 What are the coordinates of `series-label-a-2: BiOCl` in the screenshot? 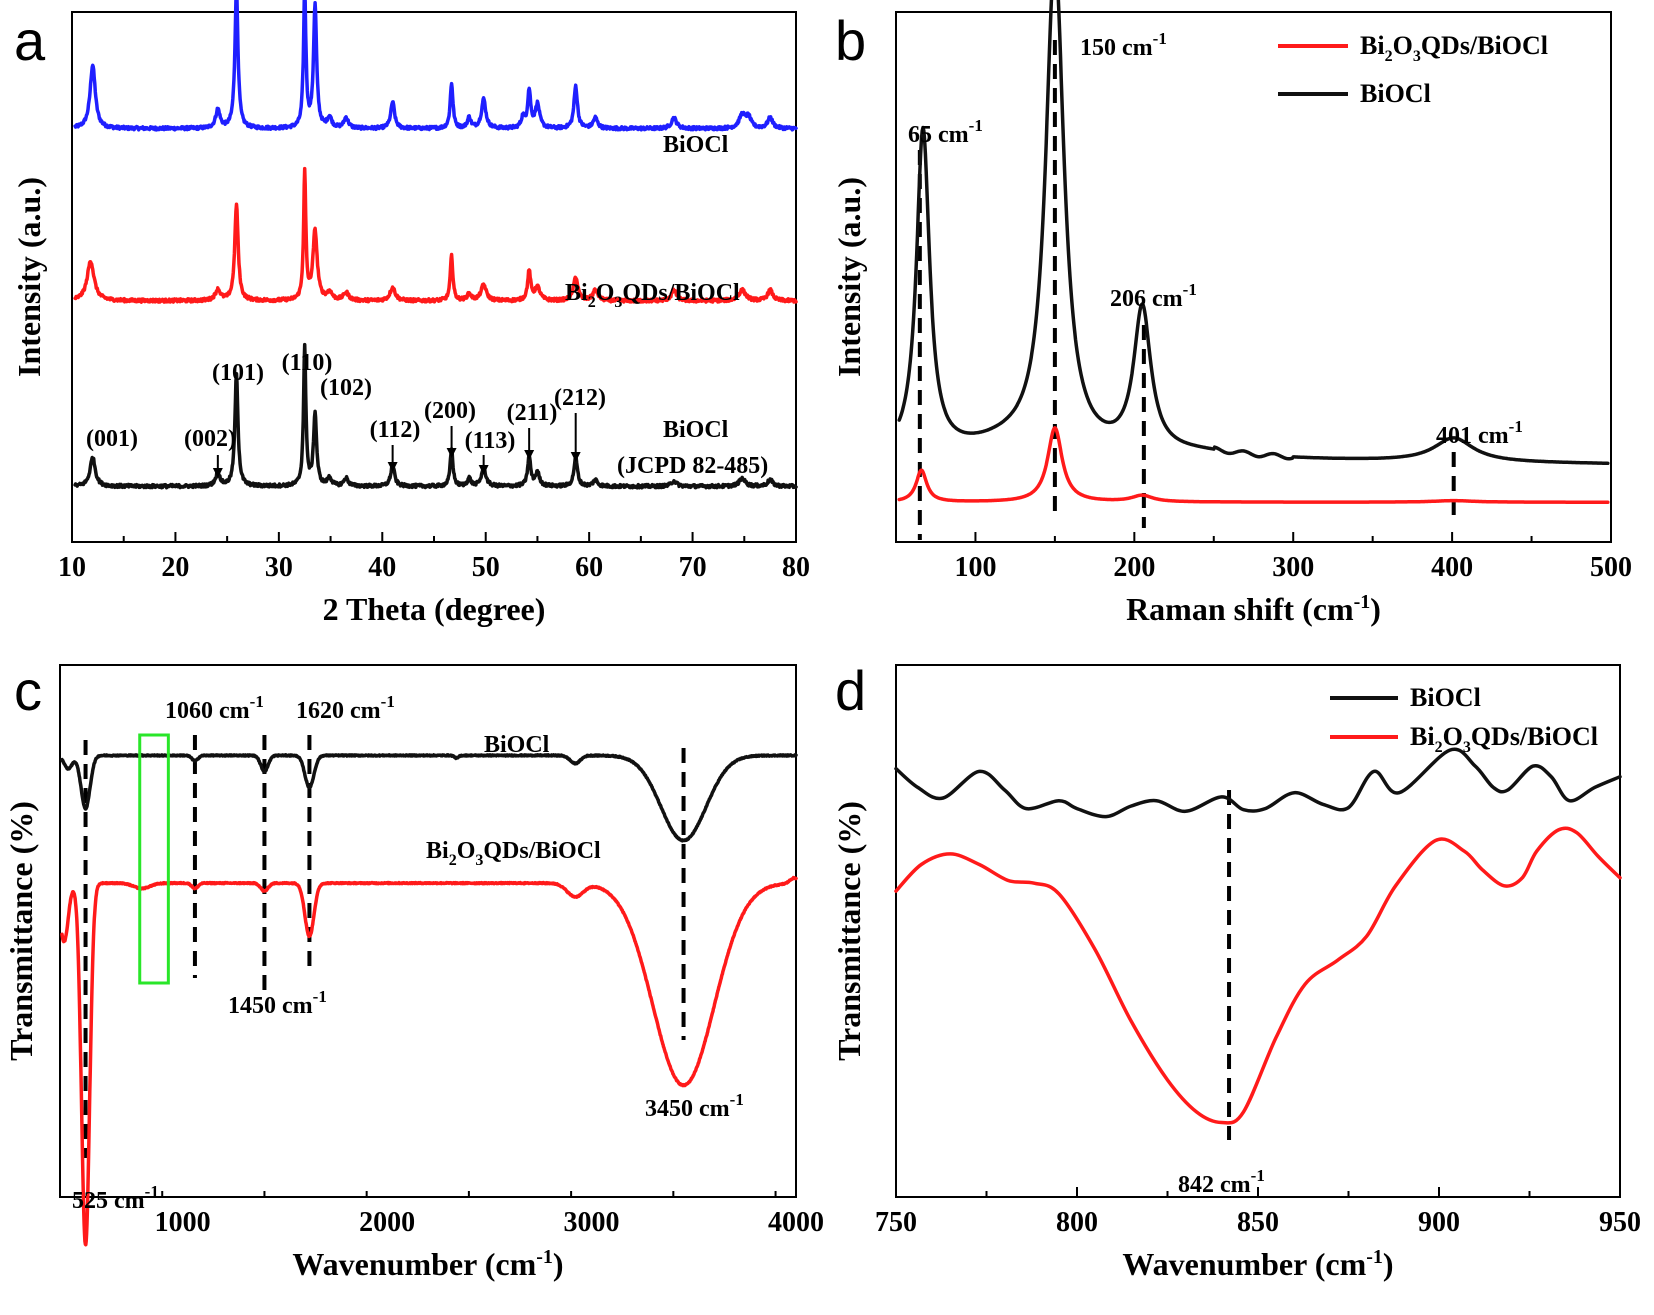 It's located at (696, 430).